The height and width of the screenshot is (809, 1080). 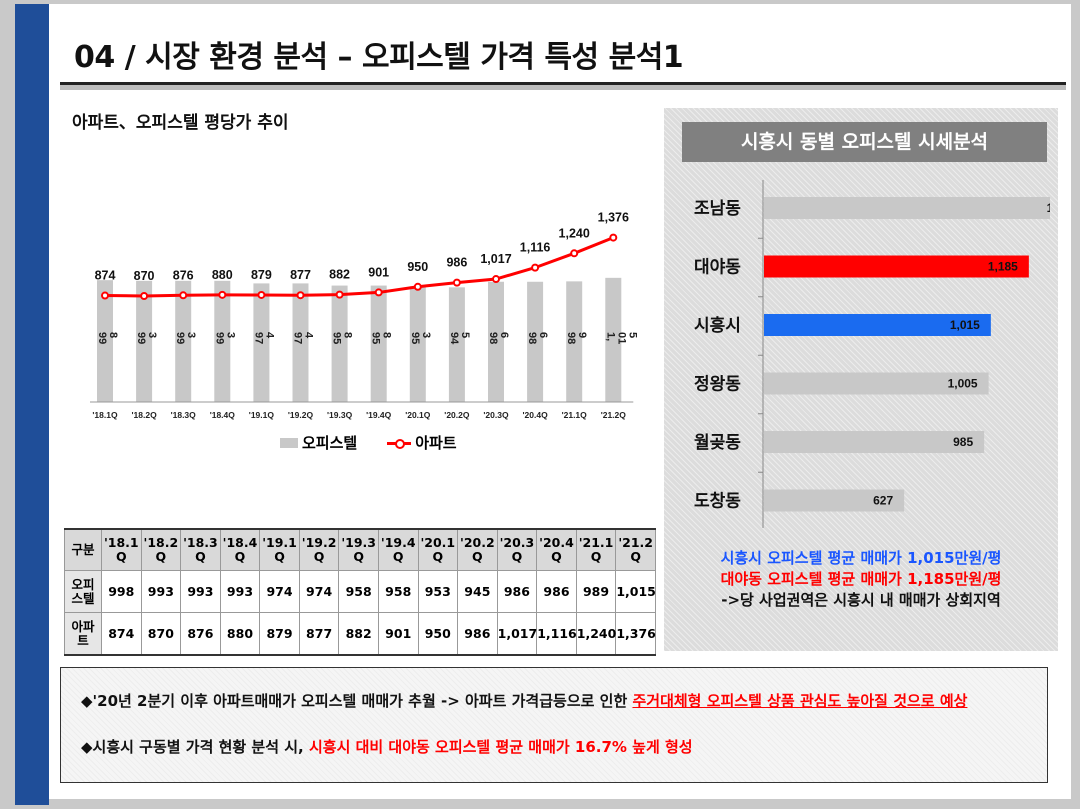 What do you see at coordinates (32, 404) in the screenshot?
I see `left-accent-bar` at bounding box center [32, 404].